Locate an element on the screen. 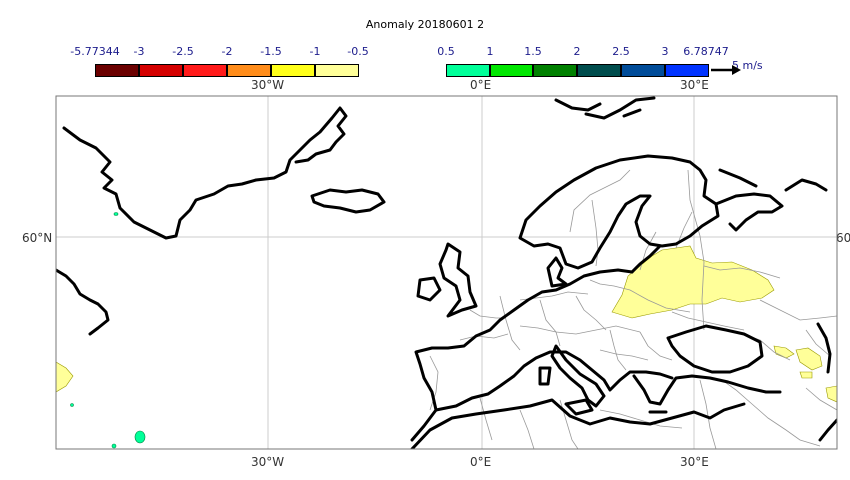 Image resolution: width=850 pixels, height=480 pixels. lat-label-left-60n: 60°N is located at coordinates (37, 238).